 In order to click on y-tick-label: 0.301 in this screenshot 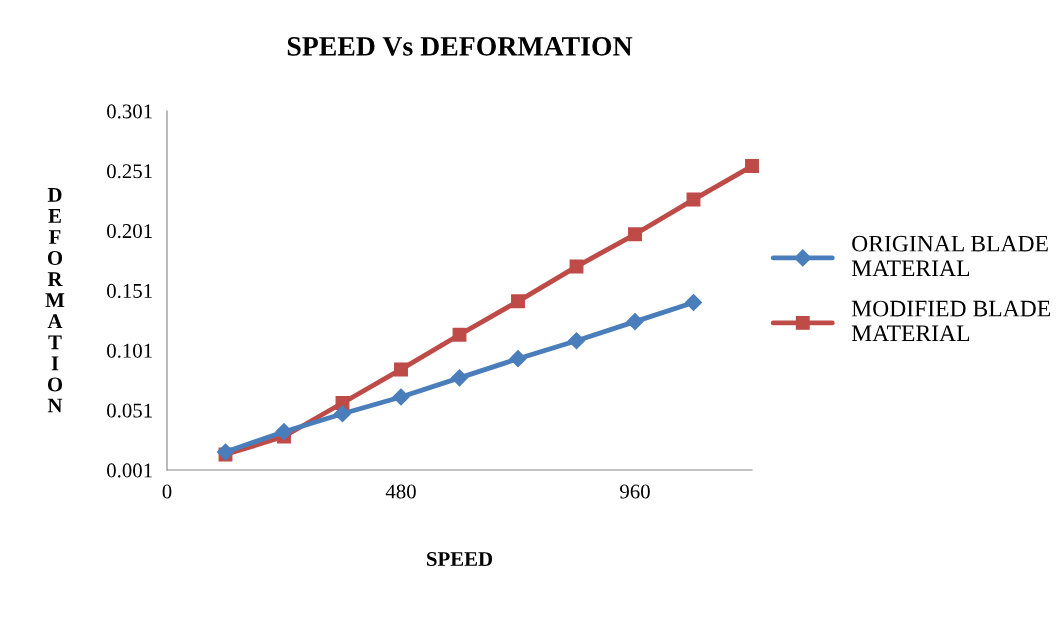, I will do `click(129, 111)`.